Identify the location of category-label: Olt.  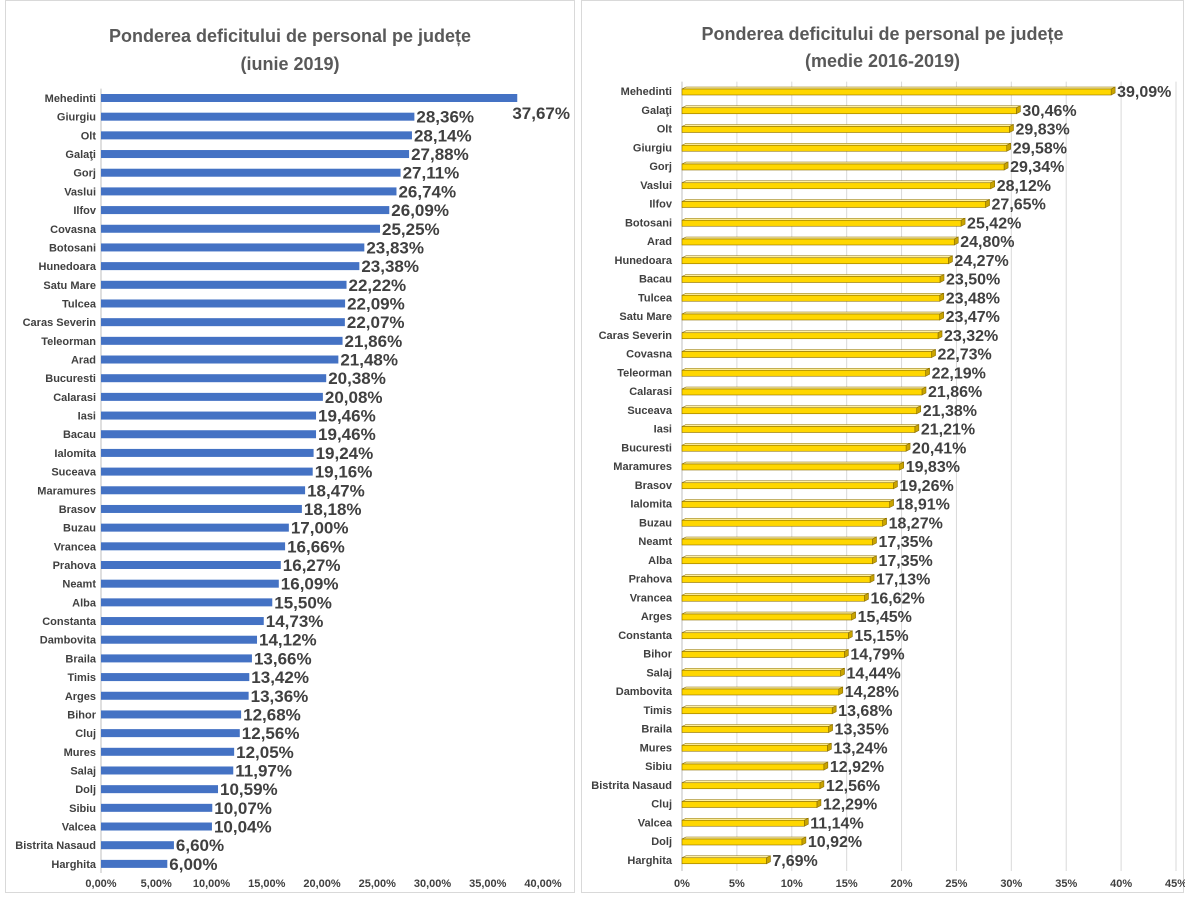
(665, 130).